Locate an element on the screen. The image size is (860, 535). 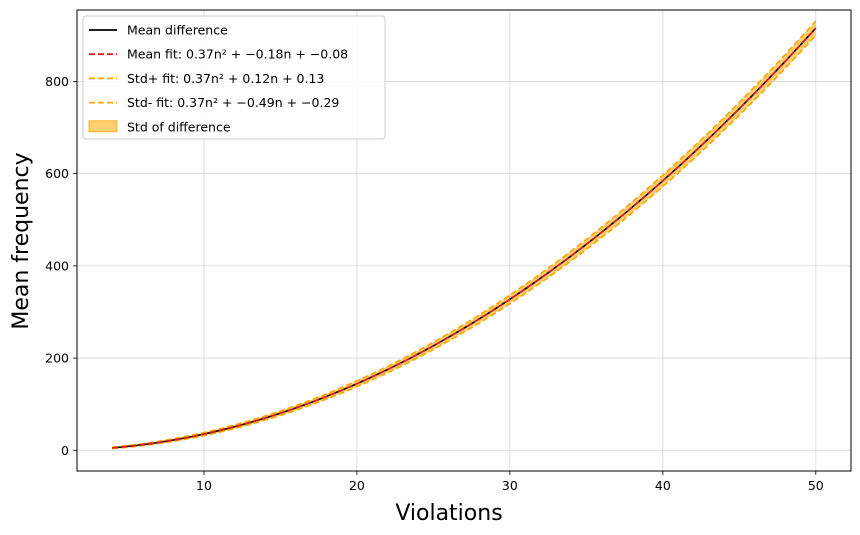
x-tick-label: 40 is located at coordinates (663, 485).